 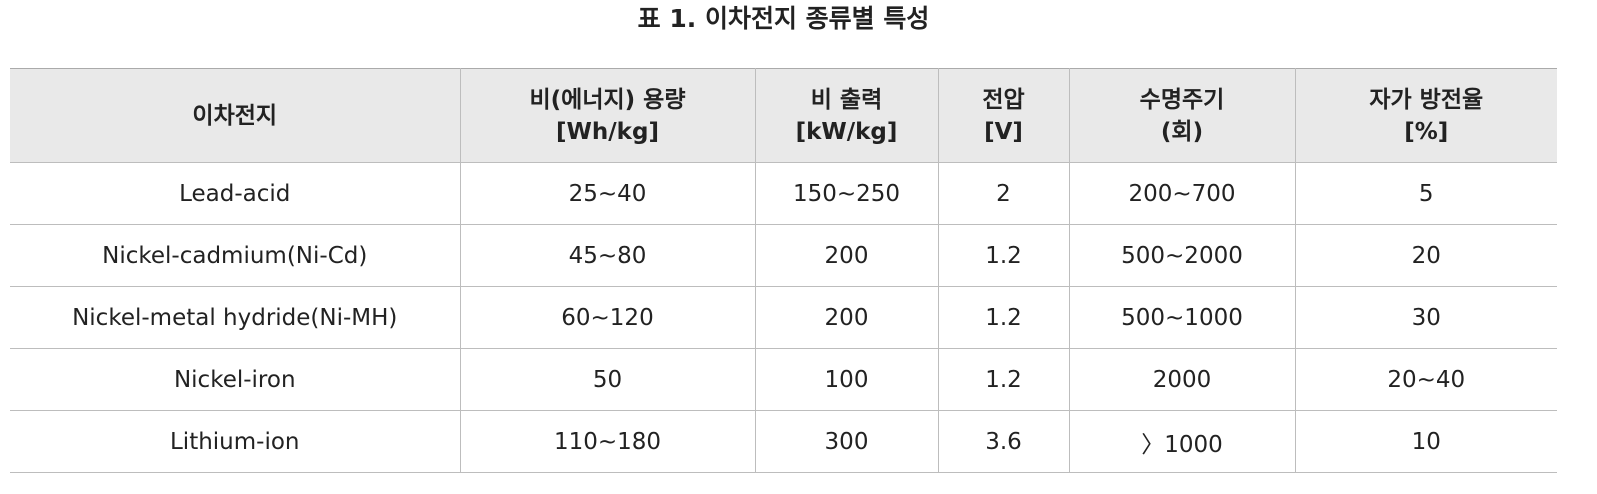 What do you see at coordinates (1181, 255) in the screenshot?
I see `table-cell: 500~2000` at bounding box center [1181, 255].